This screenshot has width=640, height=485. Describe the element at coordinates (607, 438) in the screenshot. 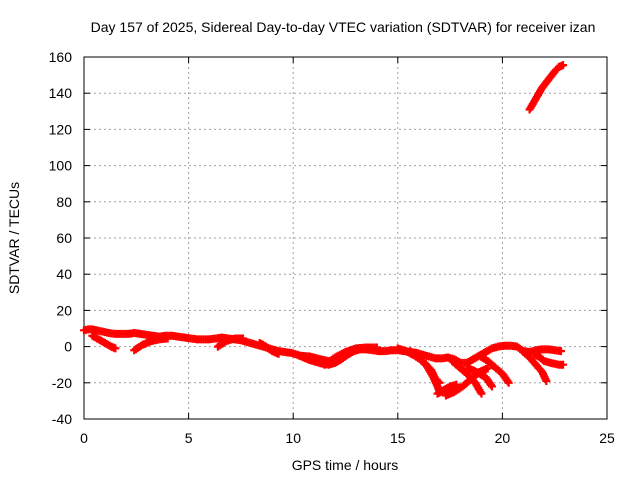

I see `x-tick-label: 25` at that location.